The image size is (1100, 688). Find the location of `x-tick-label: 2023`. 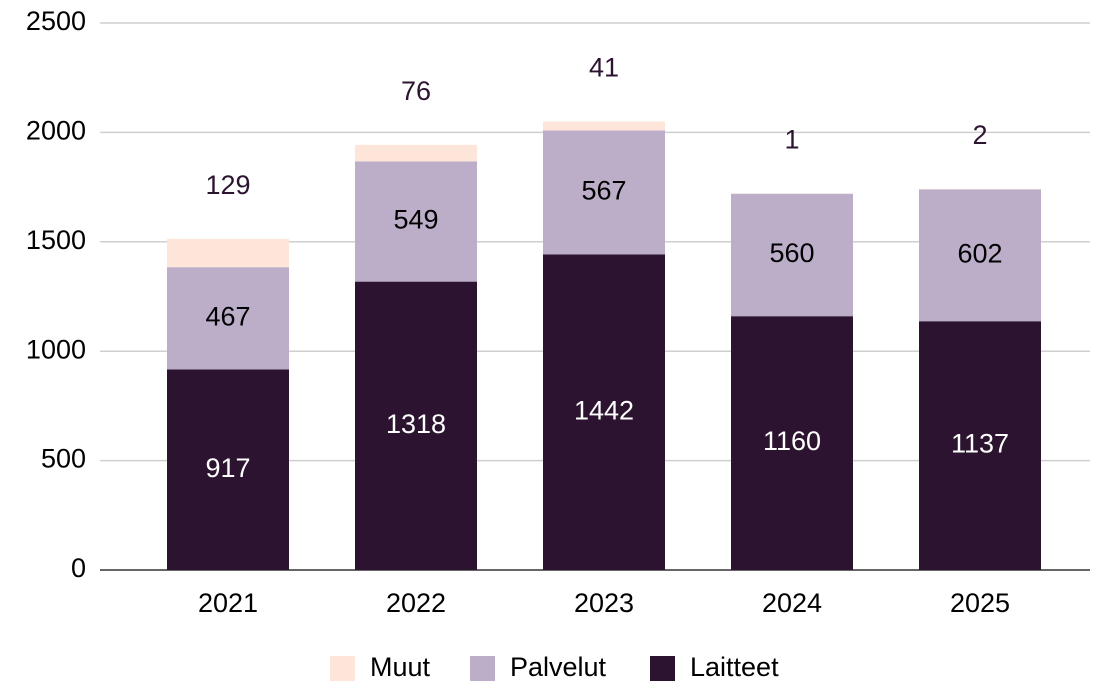

x-tick-label: 2023 is located at coordinates (604, 603).